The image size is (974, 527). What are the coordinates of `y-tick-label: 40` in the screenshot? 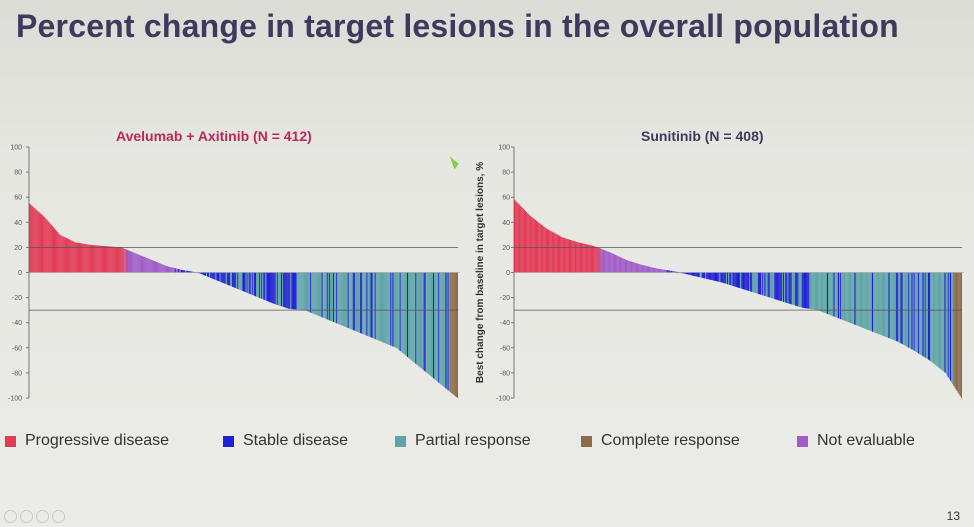 It's located at (506, 223).